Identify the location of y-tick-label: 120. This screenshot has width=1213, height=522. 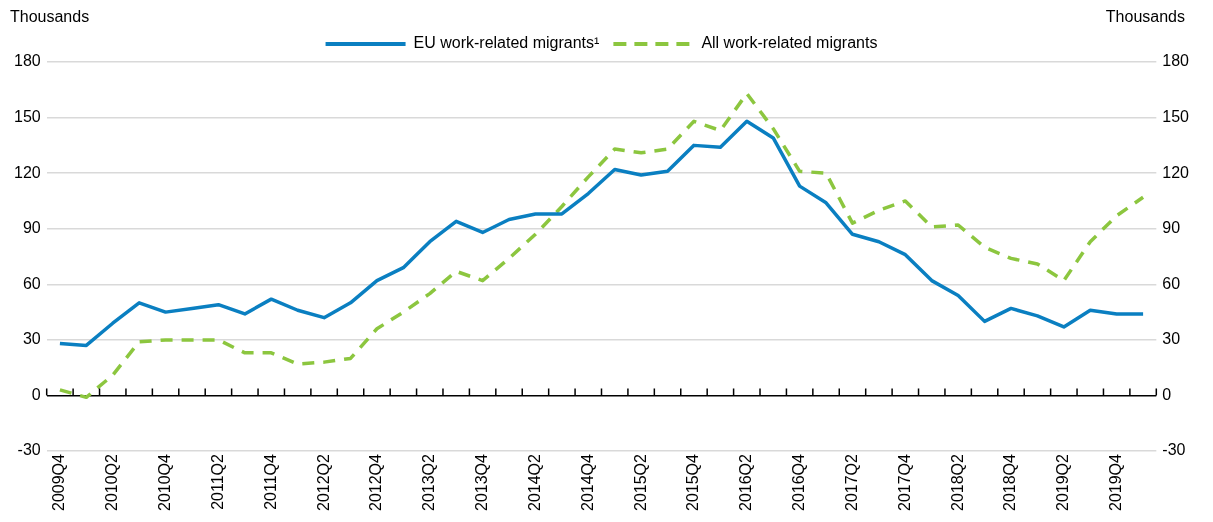
(27, 172).